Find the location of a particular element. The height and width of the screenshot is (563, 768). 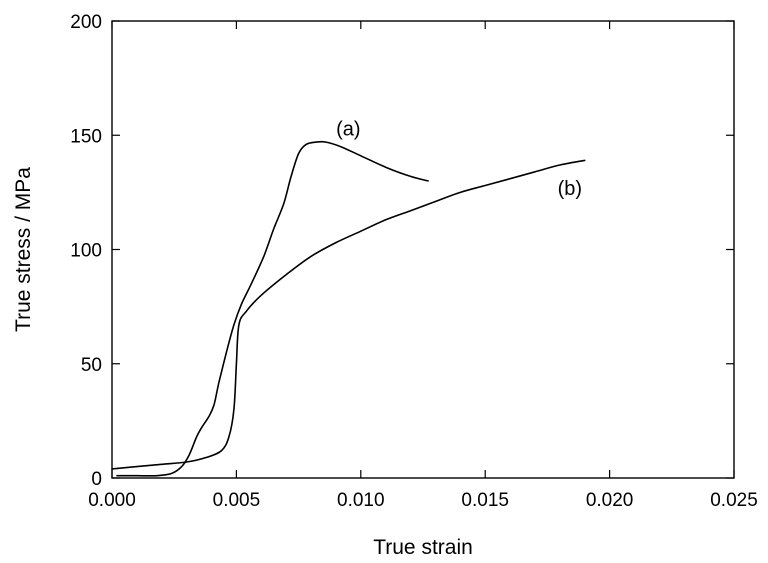

y-tick-label: 100 is located at coordinates (86, 251).